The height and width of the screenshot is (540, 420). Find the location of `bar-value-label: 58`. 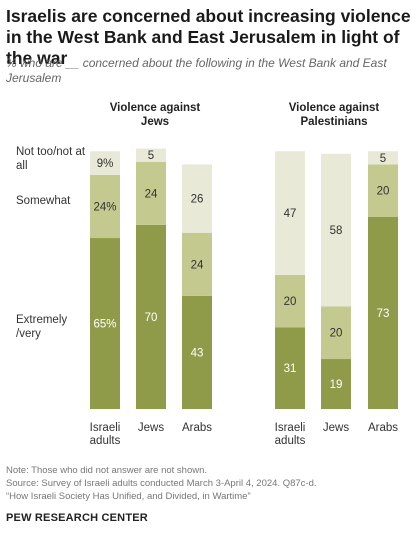

bar-value-label: 58 is located at coordinates (336, 231).